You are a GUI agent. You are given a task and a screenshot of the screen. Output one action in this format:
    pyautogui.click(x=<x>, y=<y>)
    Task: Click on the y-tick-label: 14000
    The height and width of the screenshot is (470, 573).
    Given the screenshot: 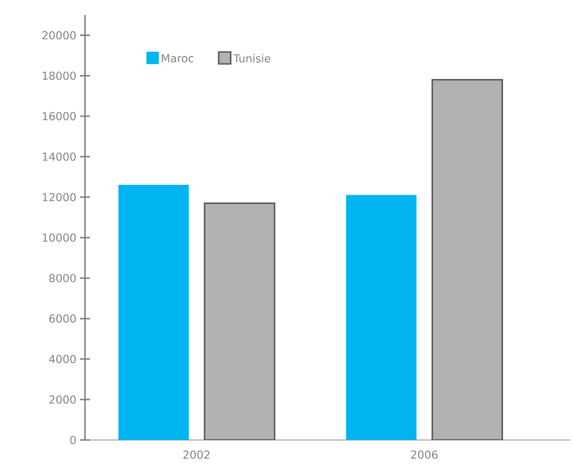 What is the action you would take?
    pyautogui.click(x=59, y=156)
    